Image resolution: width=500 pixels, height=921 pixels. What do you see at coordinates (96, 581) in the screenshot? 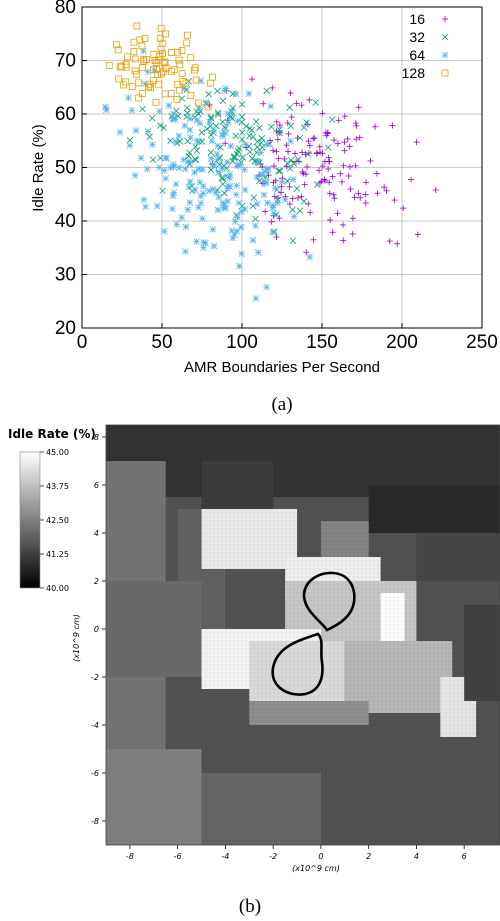
I see `heatmap-y-tick-label: 2` at bounding box center [96, 581].